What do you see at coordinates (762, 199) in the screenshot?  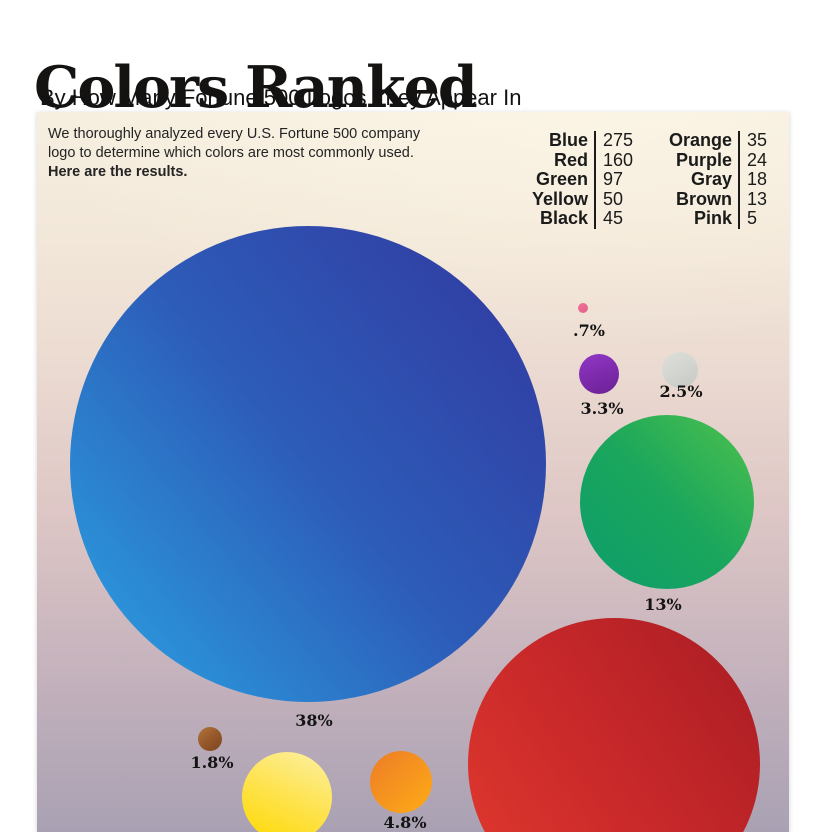 I see `legend-value: 13` at bounding box center [762, 199].